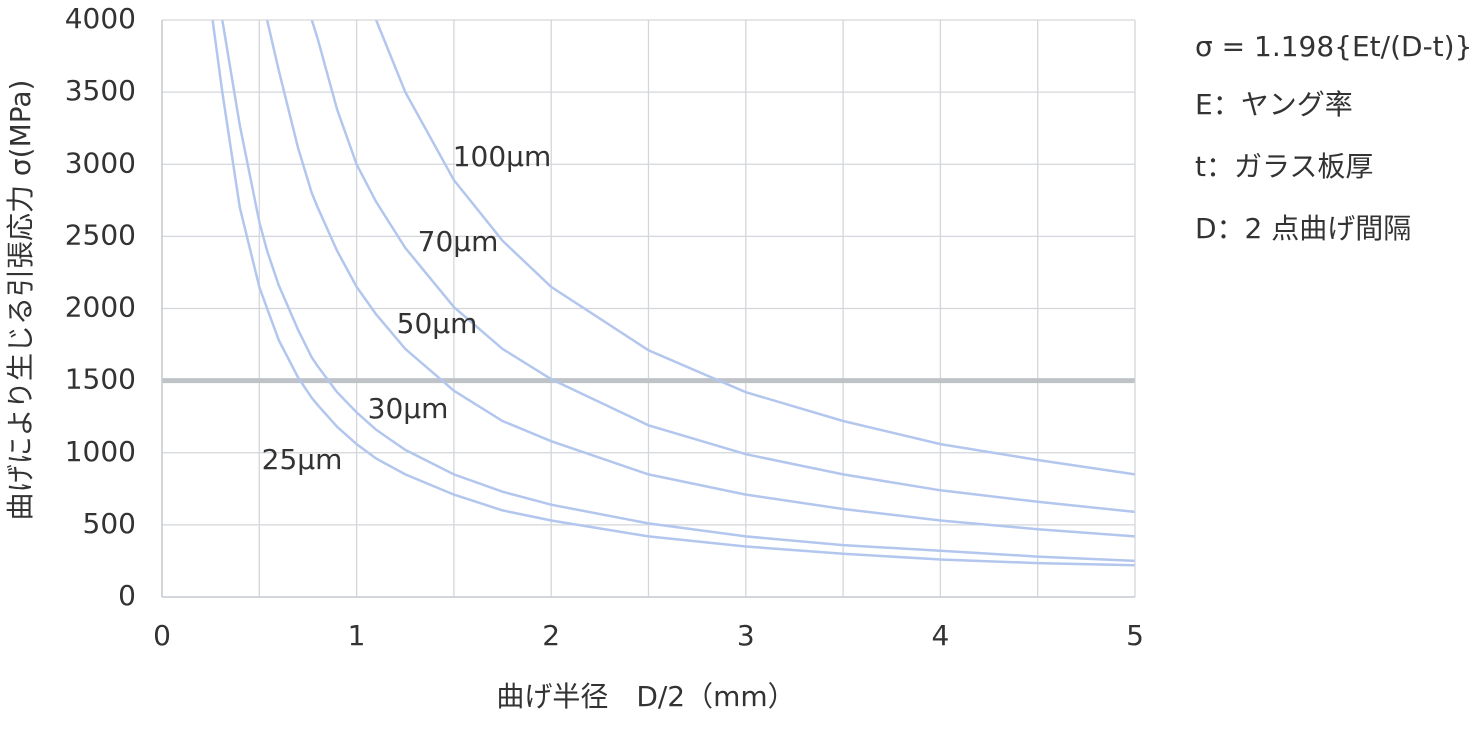  What do you see at coordinates (302, 459) in the screenshot?
I see `series-label: 25µm` at bounding box center [302, 459].